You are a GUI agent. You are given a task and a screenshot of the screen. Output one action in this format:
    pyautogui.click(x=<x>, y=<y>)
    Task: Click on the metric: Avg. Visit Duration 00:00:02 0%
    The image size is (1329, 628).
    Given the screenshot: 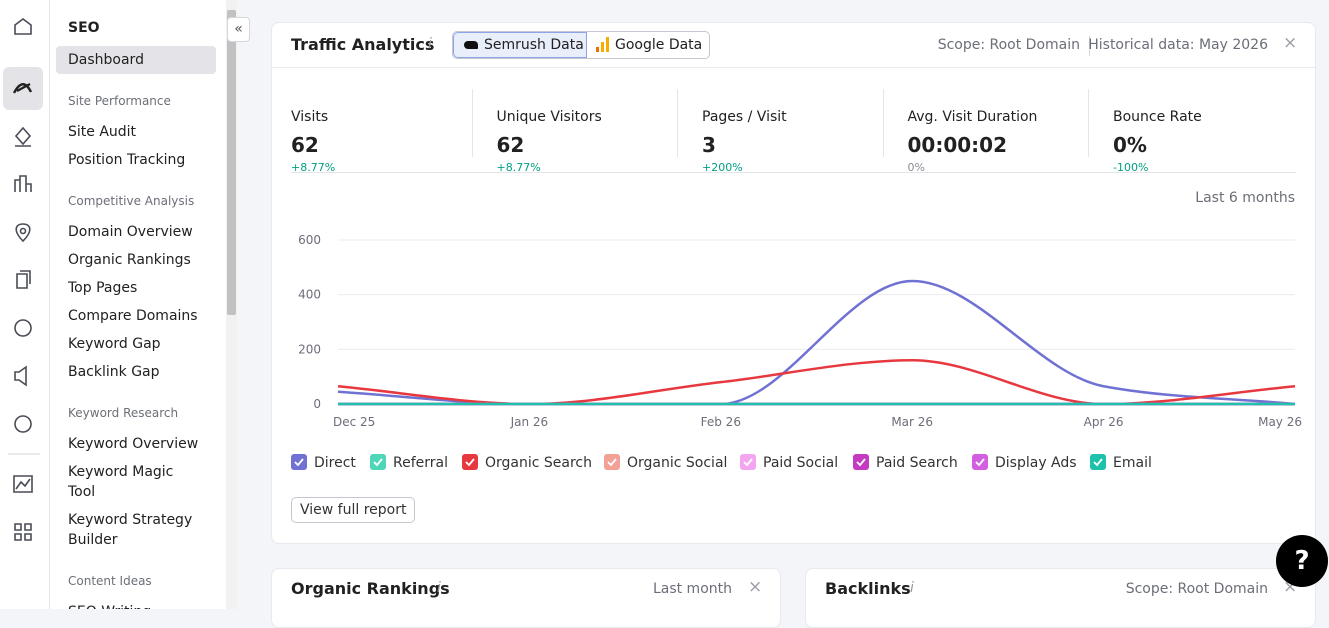 What is the action you would take?
    pyautogui.click(x=998, y=141)
    